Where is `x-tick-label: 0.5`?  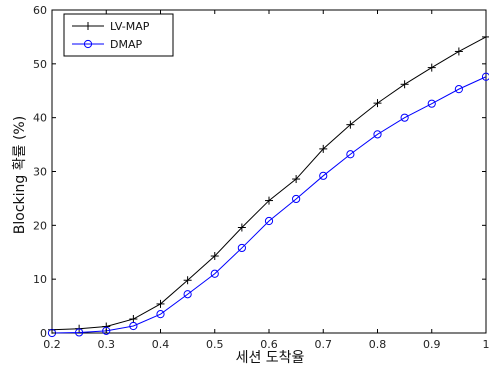 x-tick-label: 0.5 is located at coordinates (215, 344).